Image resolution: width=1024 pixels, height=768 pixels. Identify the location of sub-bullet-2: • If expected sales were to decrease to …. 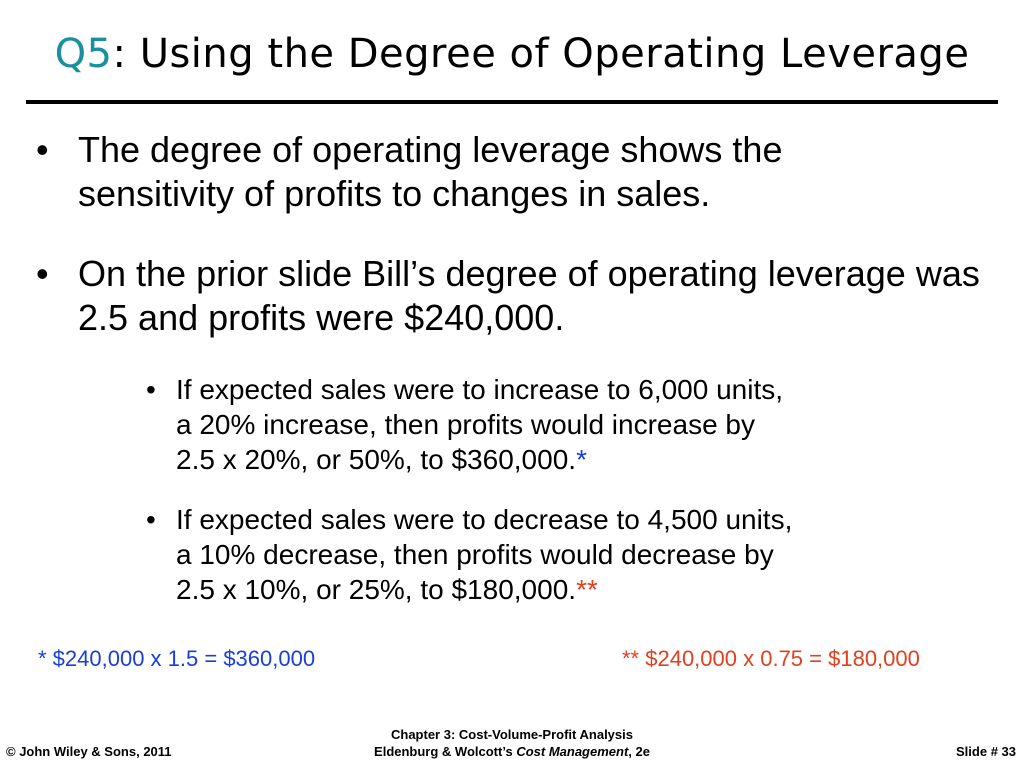
(546, 554).